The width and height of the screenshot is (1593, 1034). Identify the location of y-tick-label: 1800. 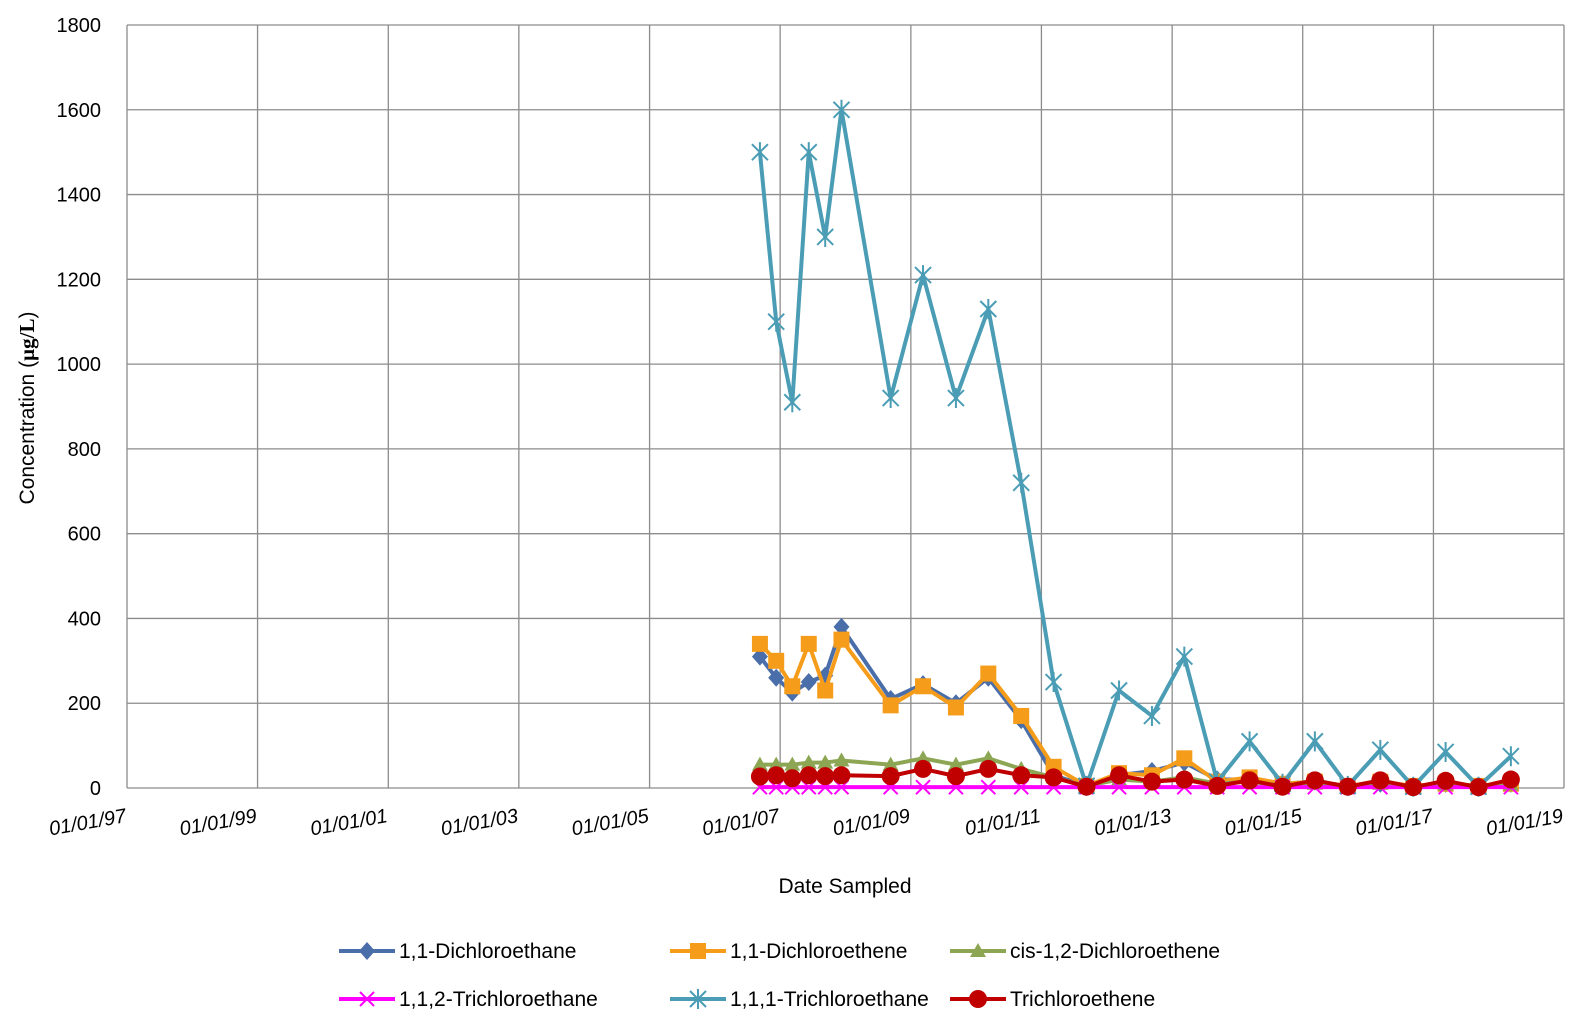
(79, 26).